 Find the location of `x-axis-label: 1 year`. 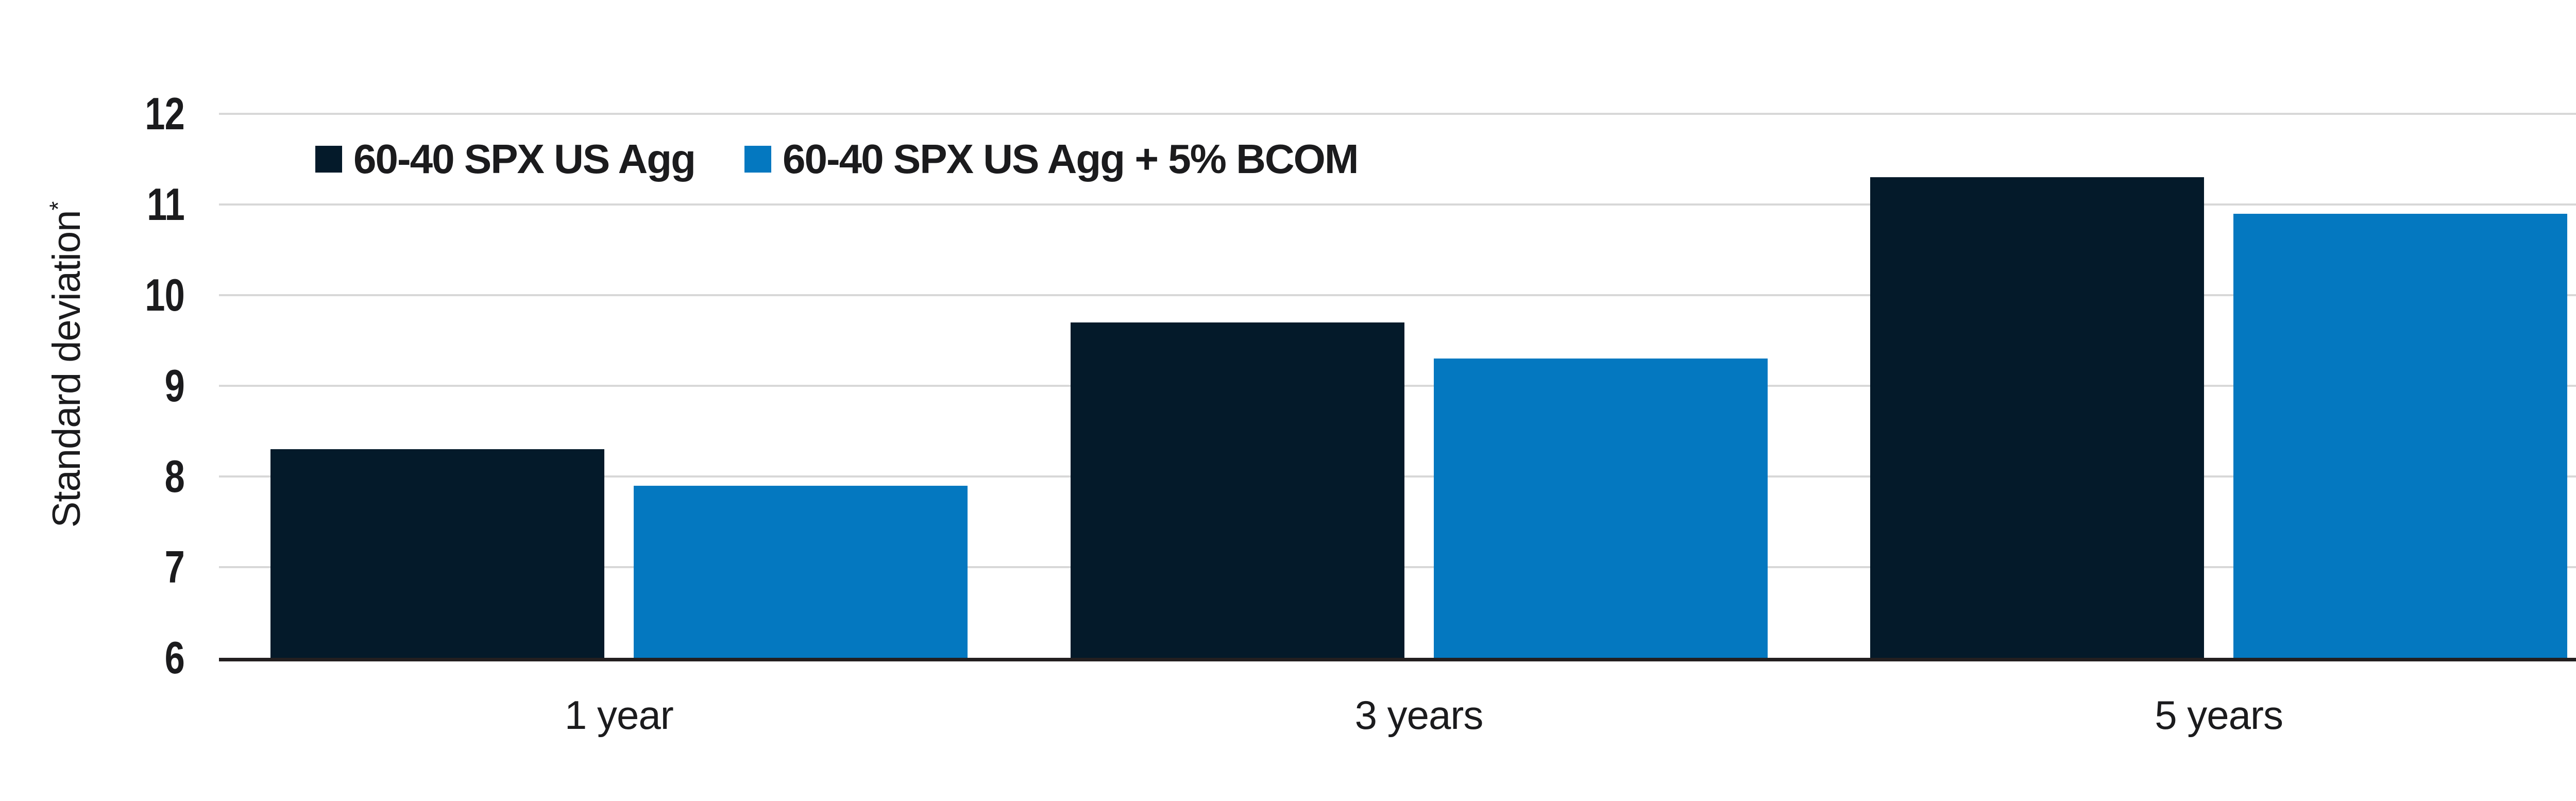

x-axis-label: 1 year is located at coordinates (619, 715).